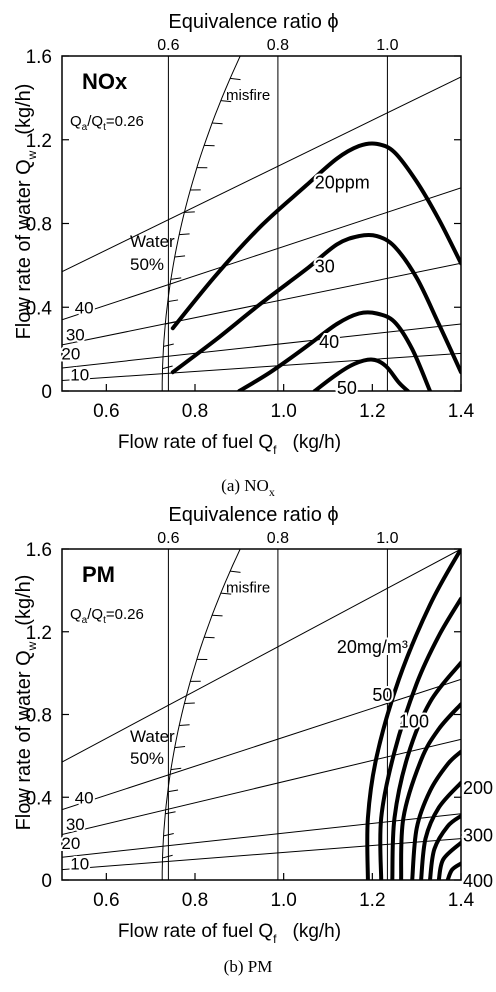 The height and width of the screenshot is (992, 496). Describe the element at coordinates (24, 249) in the screenshot. I see `text-span: Flow rate of water Q` at that location.